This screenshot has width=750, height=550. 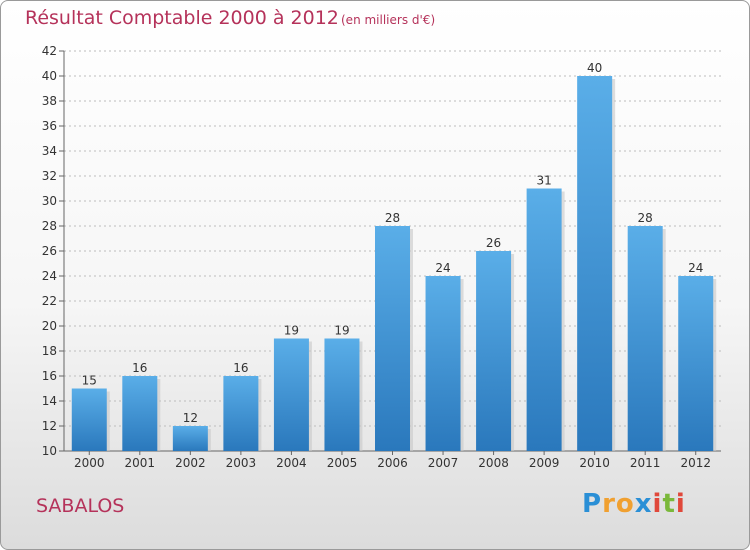 I want to click on x-tick-label: 2003, so click(x=241, y=463).